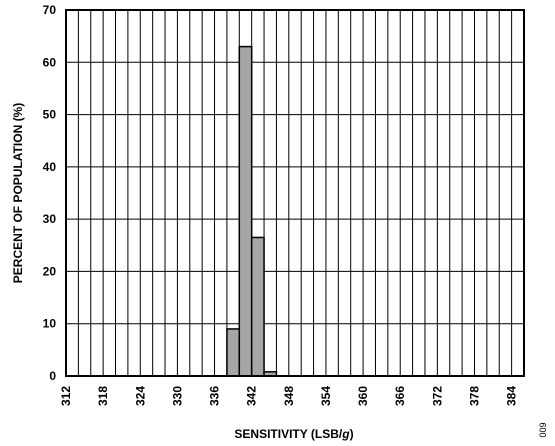 This screenshot has height=446, width=555. What do you see at coordinates (50, 115) in the screenshot?
I see `y-tick-label: 50` at bounding box center [50, 115].